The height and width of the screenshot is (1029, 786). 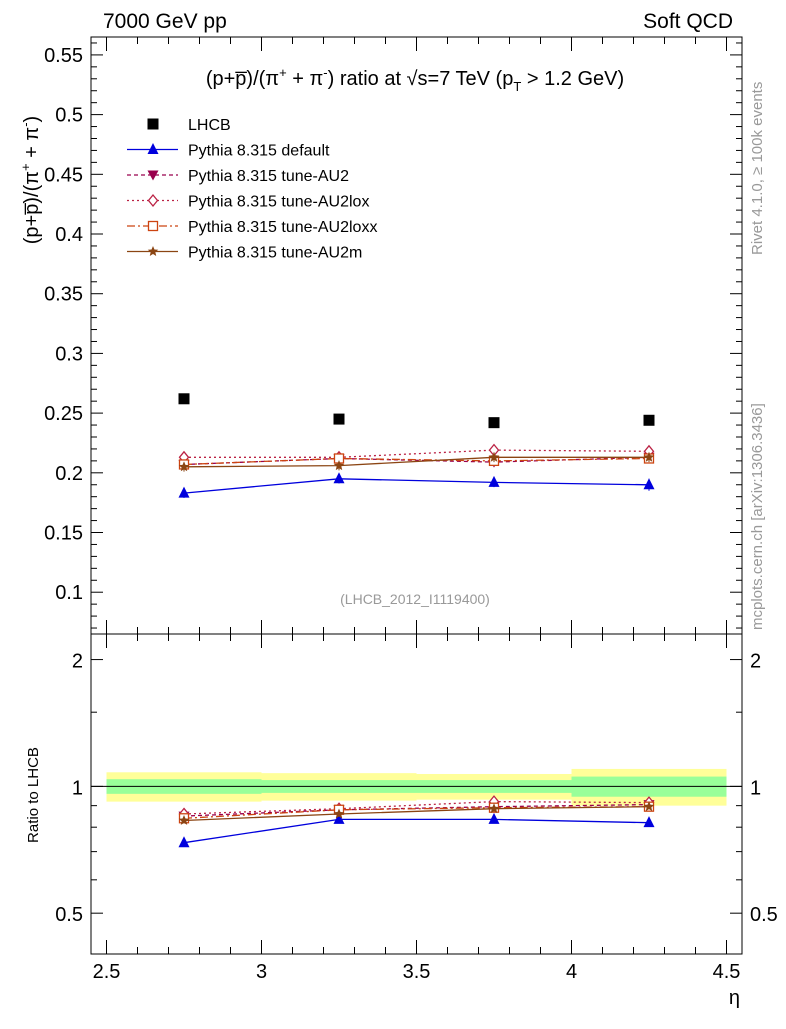 I want to click on mcplots-label: mcplots.cern.ch [arXiv:1306.3436], so click(x=757, y=516).